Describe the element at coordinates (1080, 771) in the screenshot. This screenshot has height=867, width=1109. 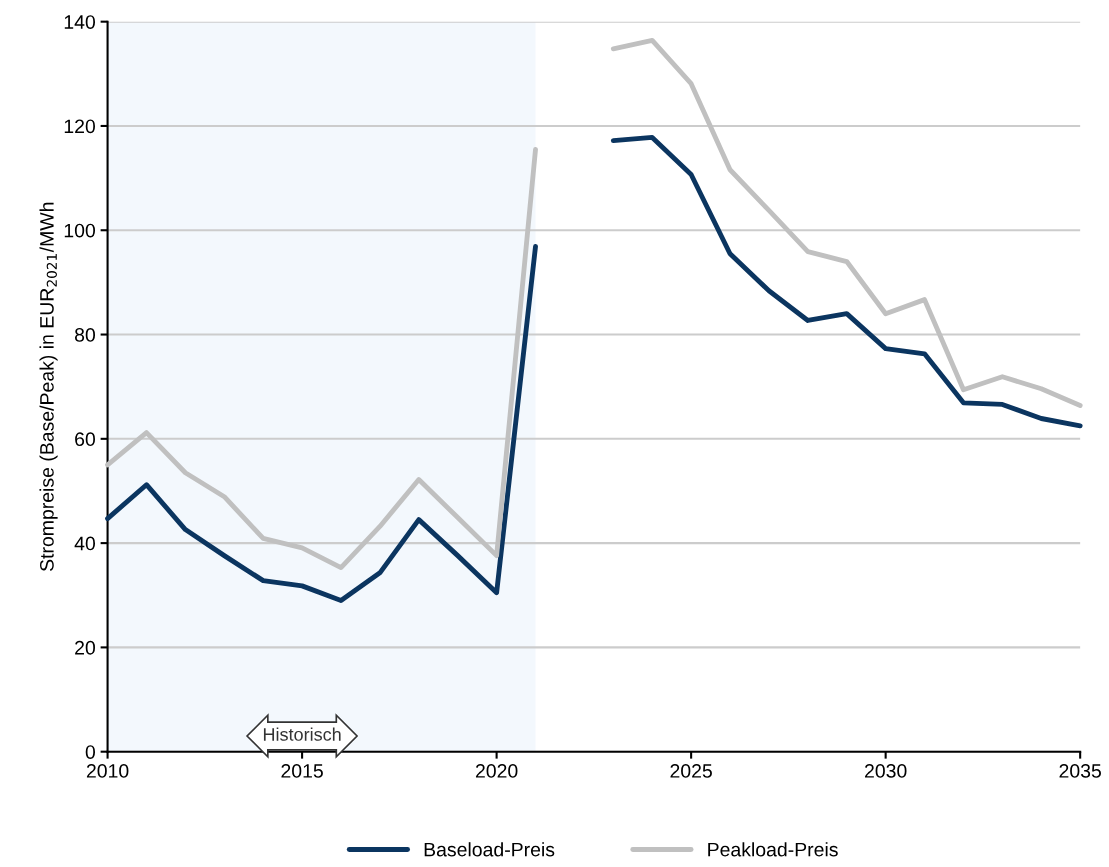
I see `x-tick-label: 2035` at that location.